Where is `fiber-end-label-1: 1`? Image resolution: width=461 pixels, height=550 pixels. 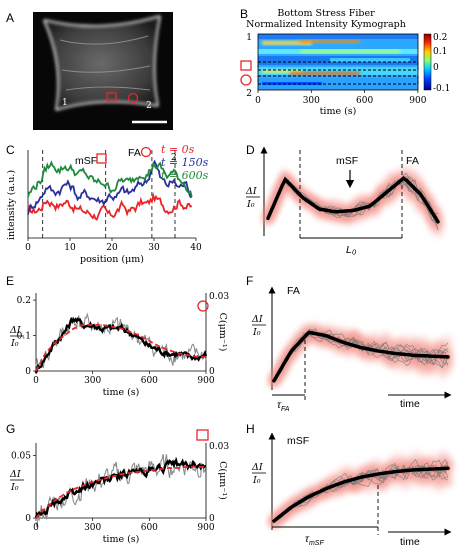
fiber-end-label-1: 1 is located at coordinates (65, 103).